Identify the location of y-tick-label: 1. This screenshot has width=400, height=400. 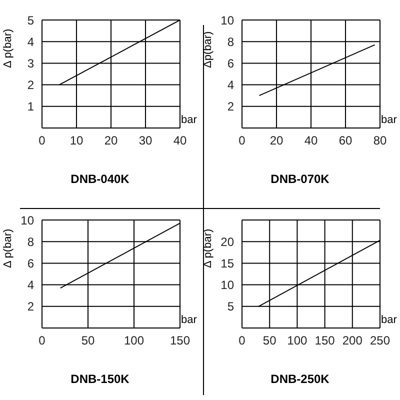
(30, 107).